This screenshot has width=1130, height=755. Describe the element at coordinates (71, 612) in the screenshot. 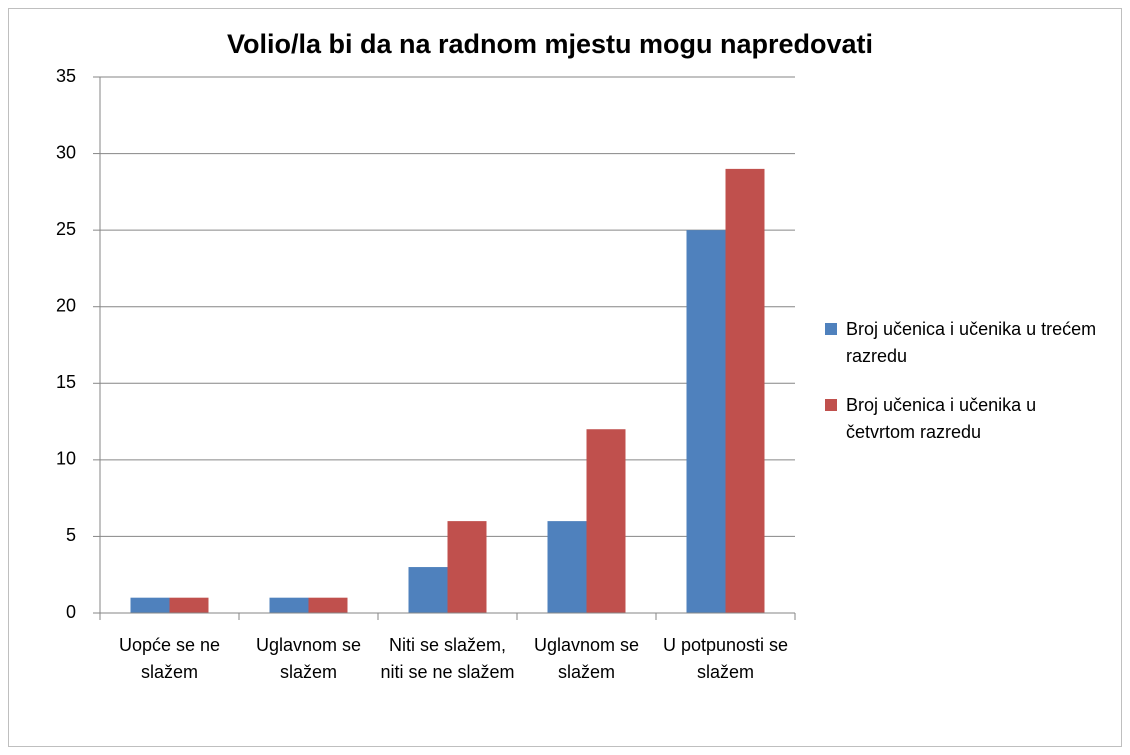

I see `y-tick-label: 0` at that location.